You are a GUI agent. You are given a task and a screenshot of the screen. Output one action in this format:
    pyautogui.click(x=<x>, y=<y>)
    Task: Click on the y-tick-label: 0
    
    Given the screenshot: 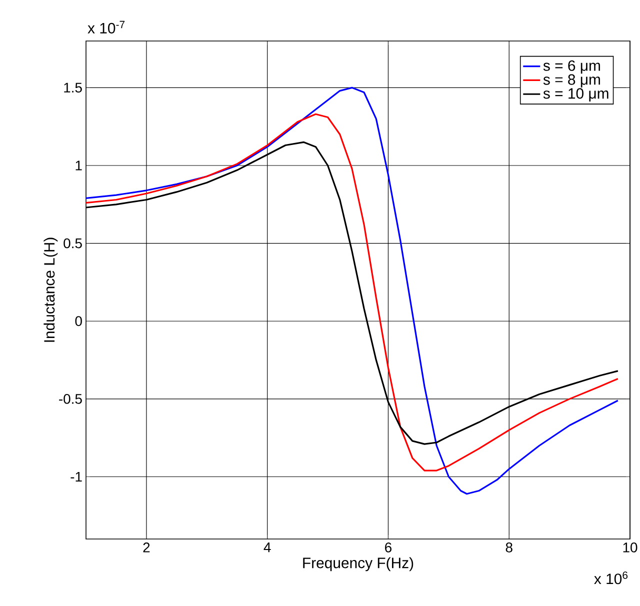 What is the action you would take?
    pyautogui.click(x=78, y=321)
    